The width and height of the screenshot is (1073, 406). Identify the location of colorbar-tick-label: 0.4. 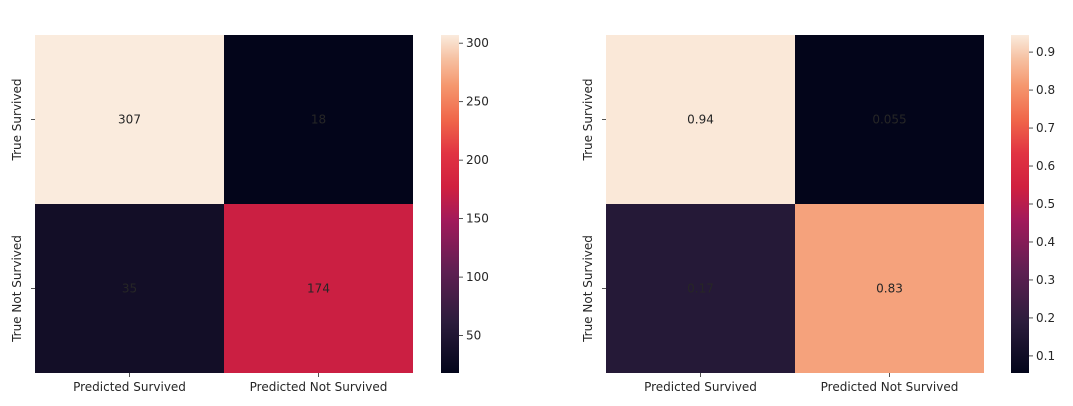
(1045, 242).